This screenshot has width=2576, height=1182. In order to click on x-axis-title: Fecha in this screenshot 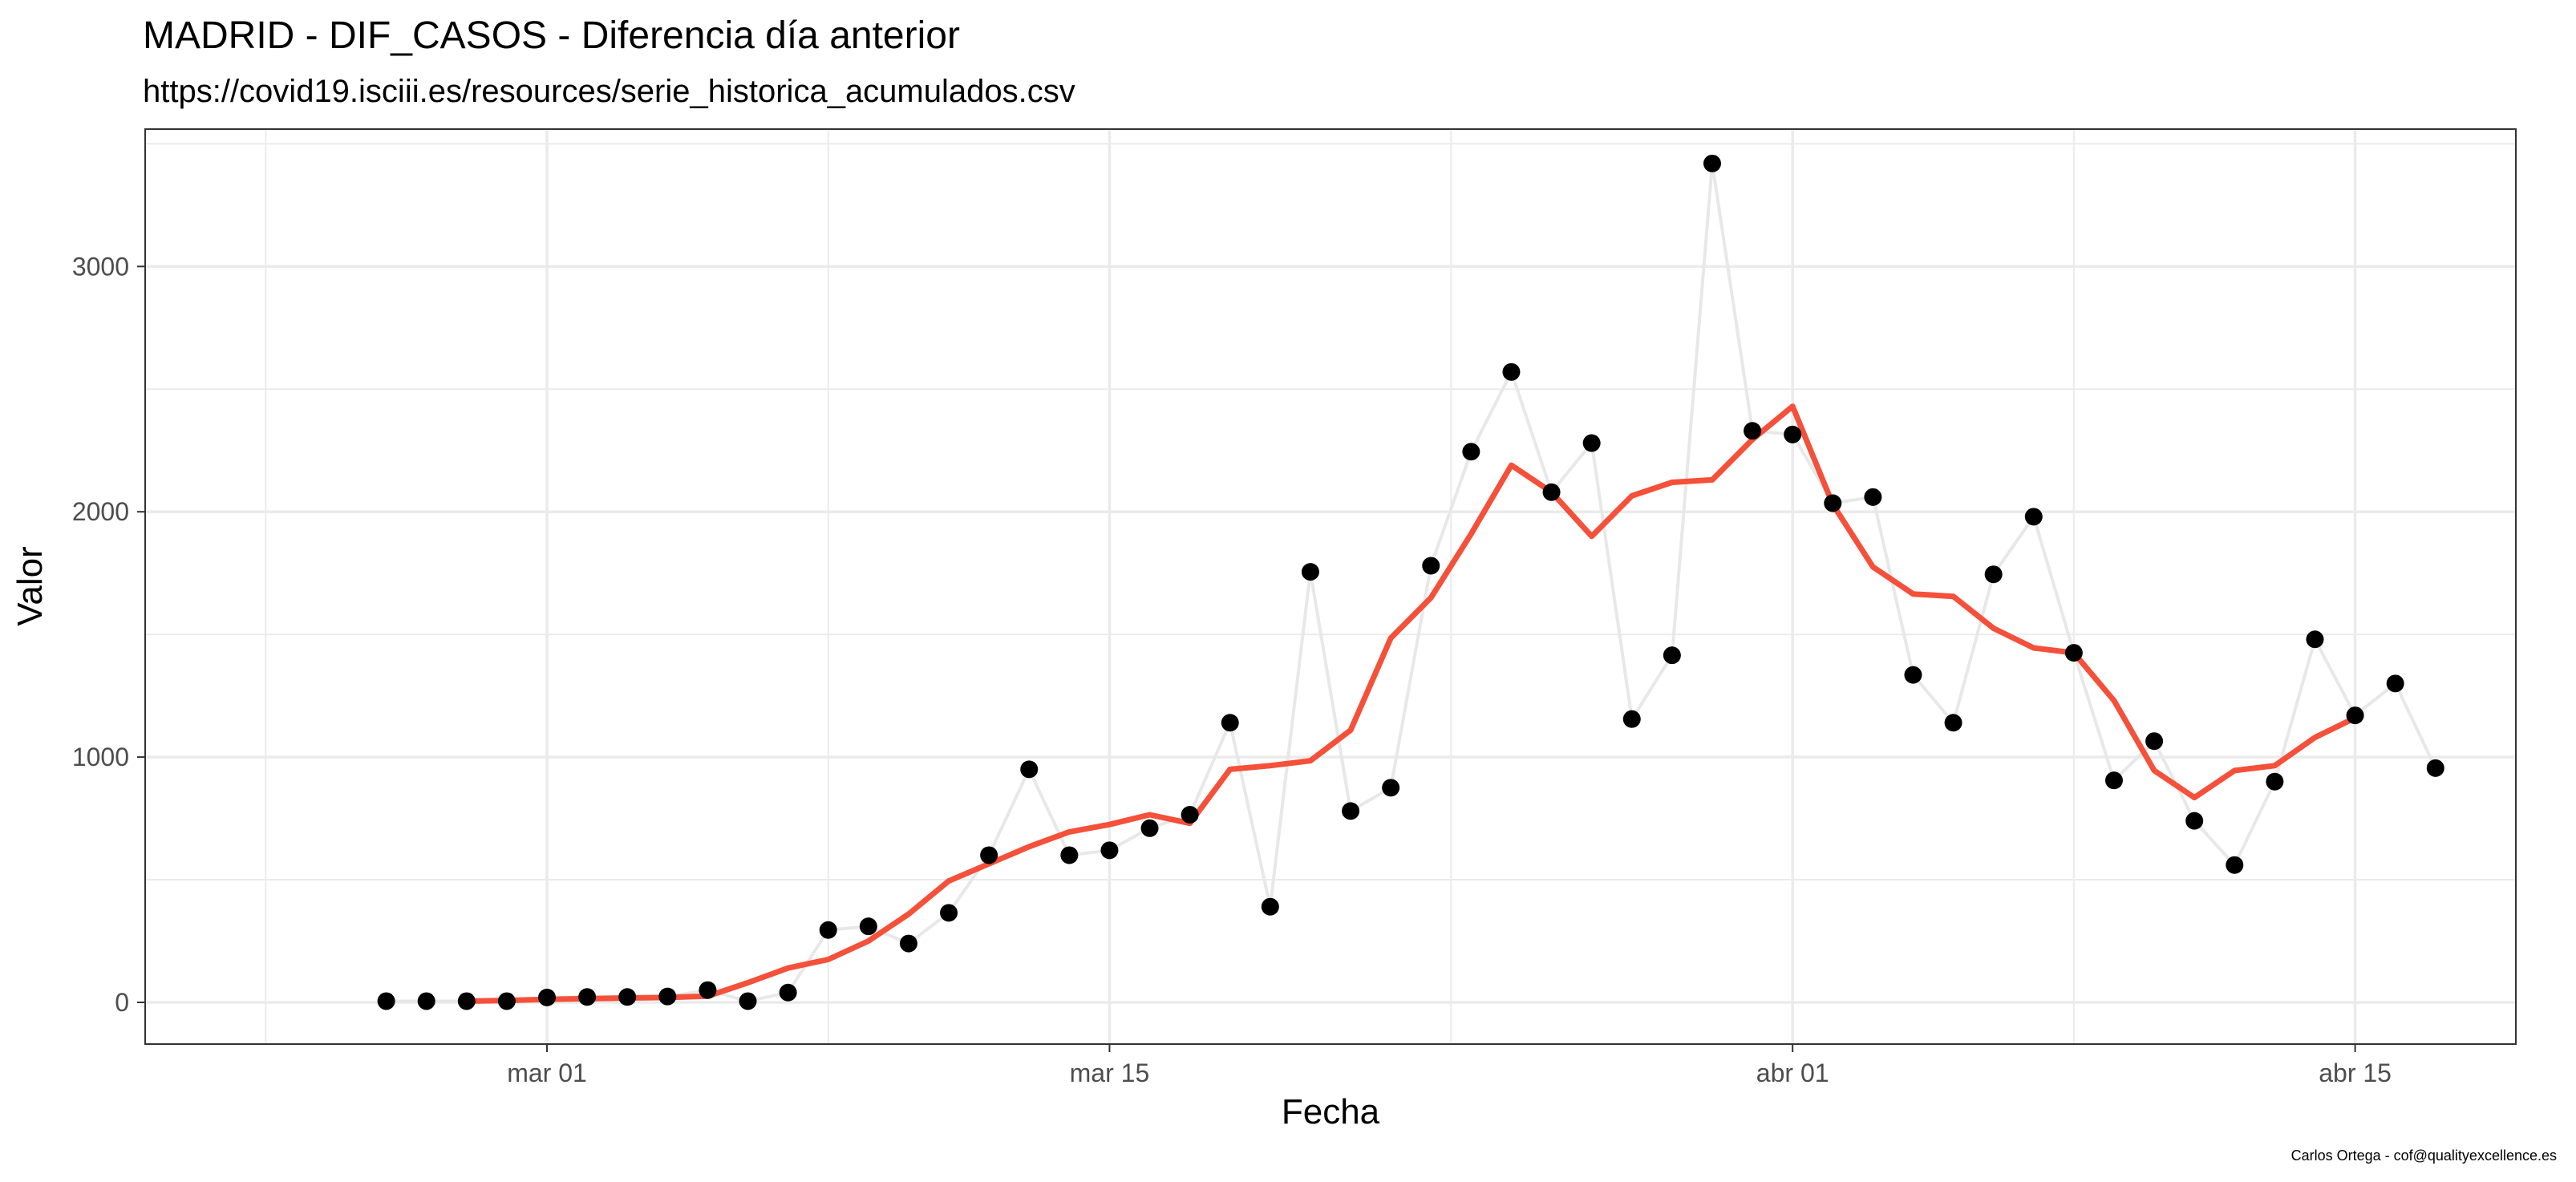, I will do `click(1331, 1111)`.